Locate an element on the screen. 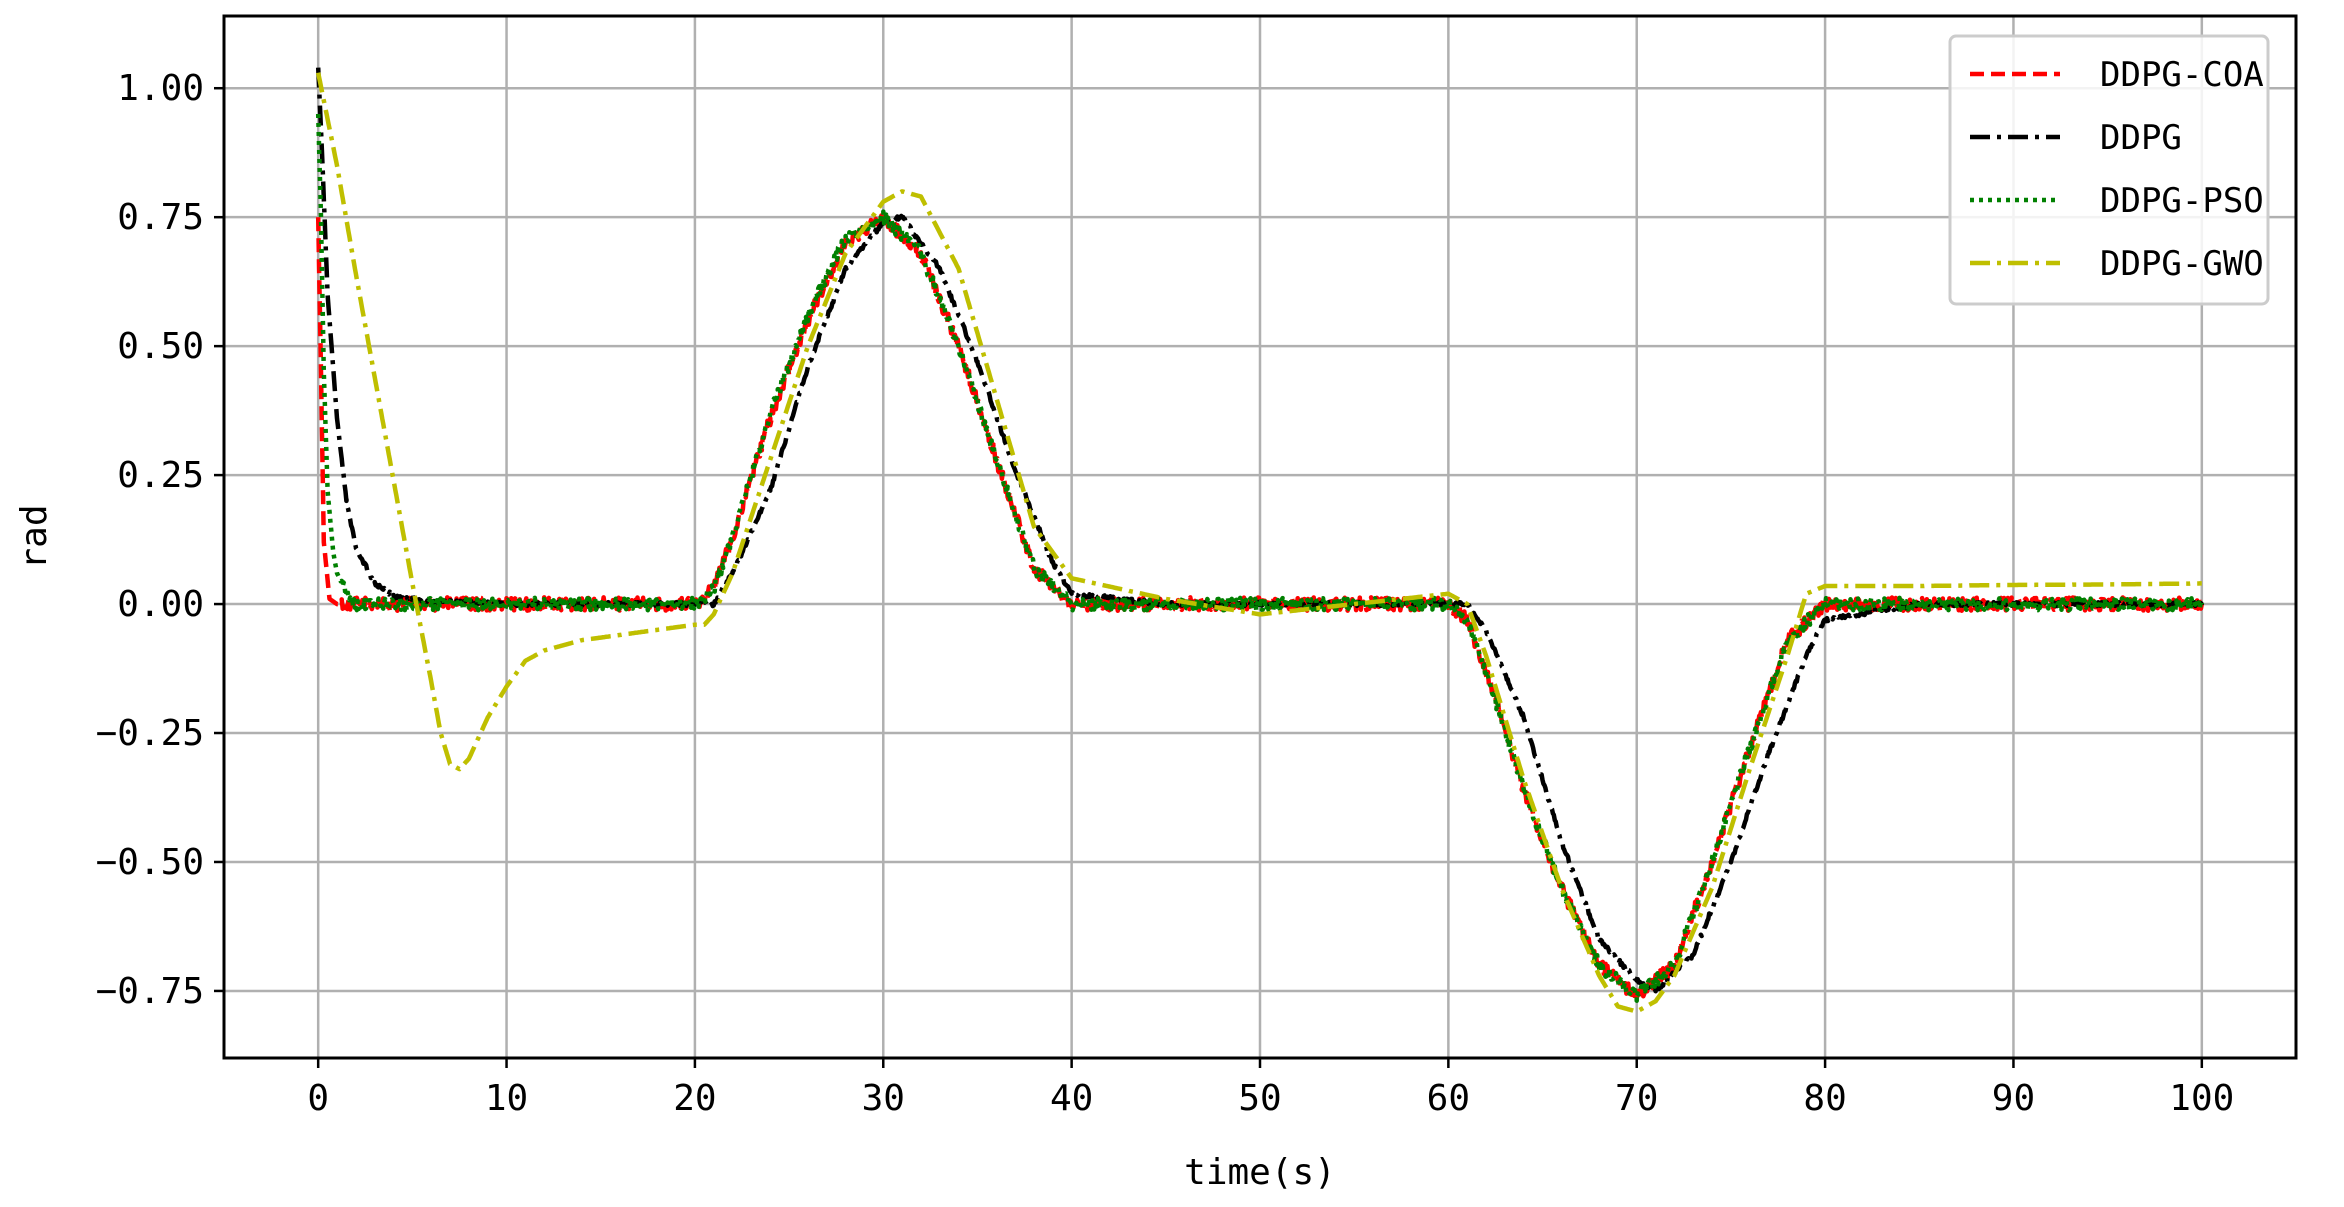 Image resolution: width=2344 pixels, height=1207 pixels. x-tick-label: 40 is located at coordinates (1071, 1098).